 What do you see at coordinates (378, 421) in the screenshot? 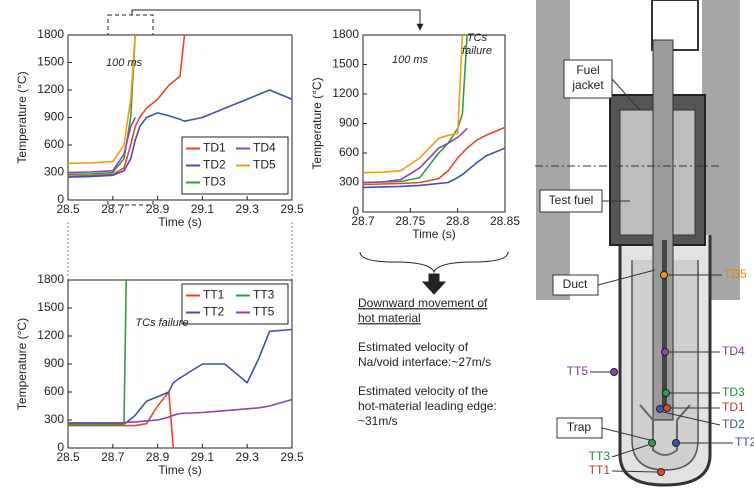
I see `note-text: ~31m/s` at bounding box center [378, 421].